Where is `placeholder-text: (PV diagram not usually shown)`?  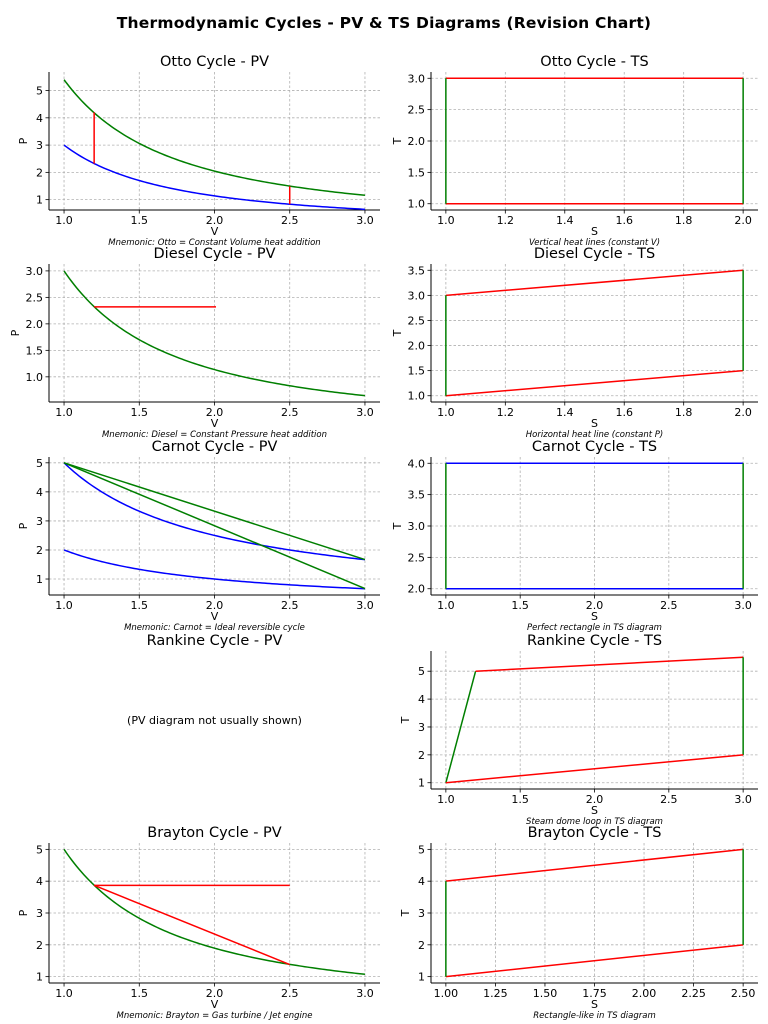 placeholder-text: (PV diagram not usually shown) is located at coordinates (214, 720).